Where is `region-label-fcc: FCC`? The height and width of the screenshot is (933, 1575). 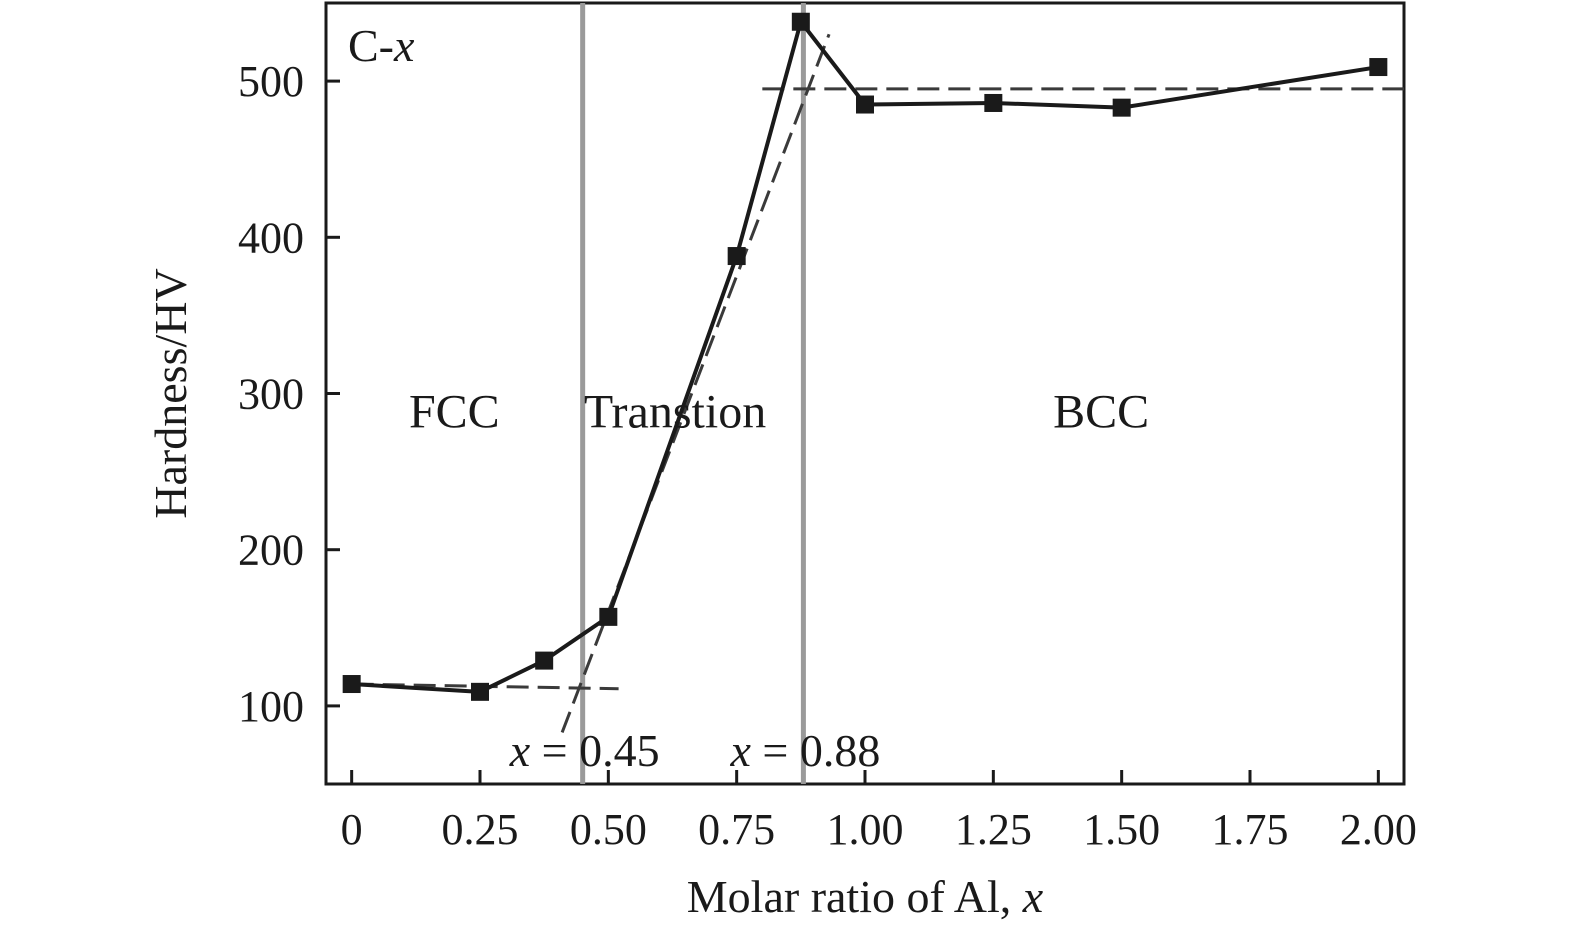
region-label-fcc: FCC is located at coordinates (454, 412).